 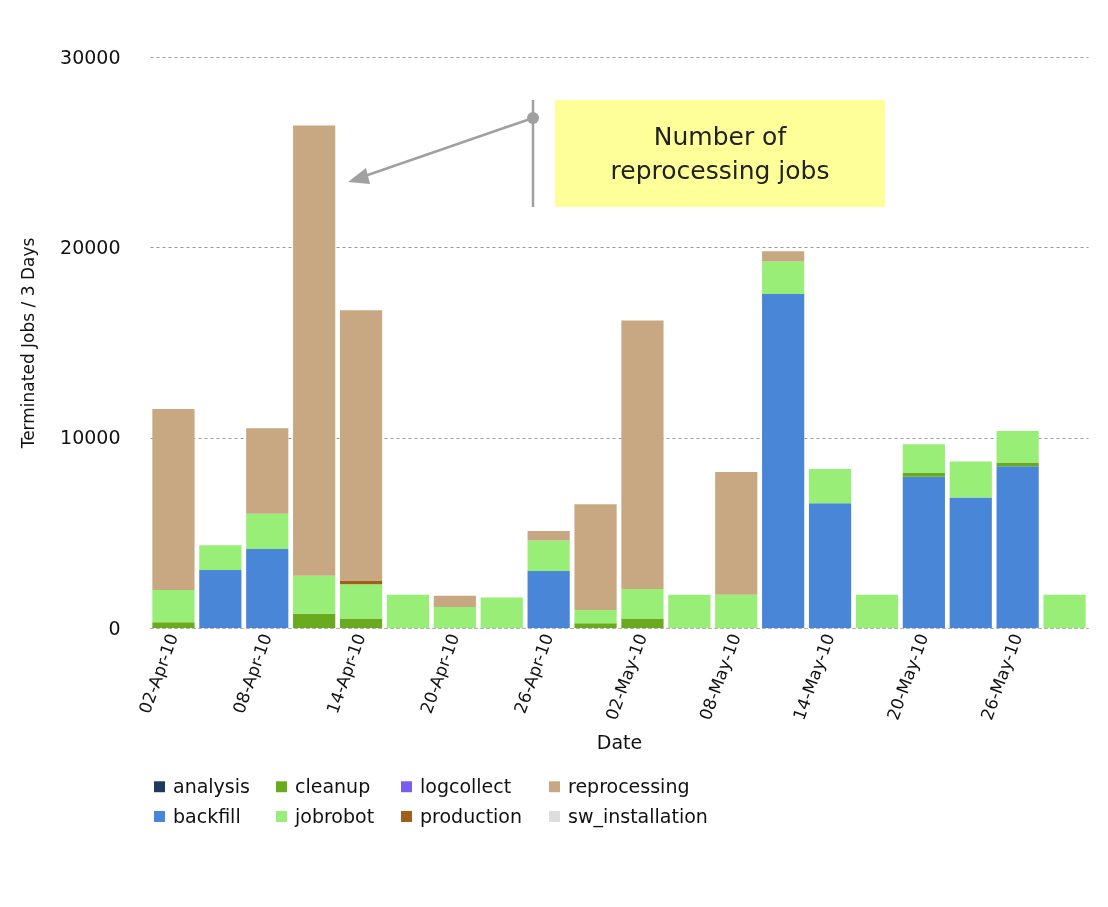 What do you see at coordinates (211, 785) in the screenshot?
I see `legend-label: analysis` at bounding box center [211, 785].